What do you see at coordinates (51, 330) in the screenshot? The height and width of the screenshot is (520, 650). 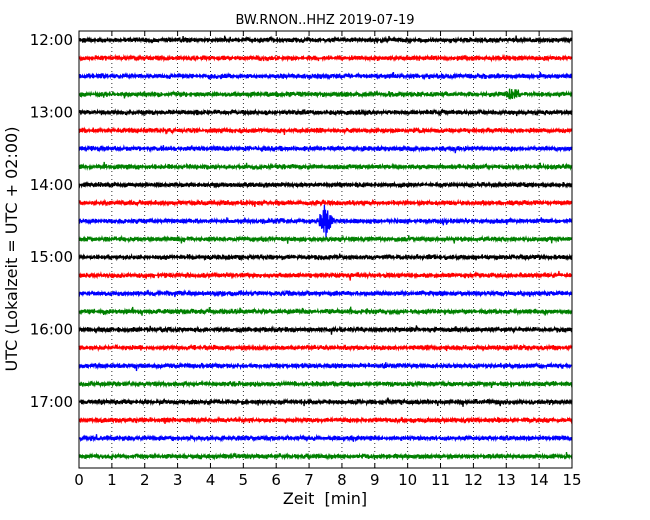 I see `y-tick-label: 16:00` at bounding box center [51, 330].